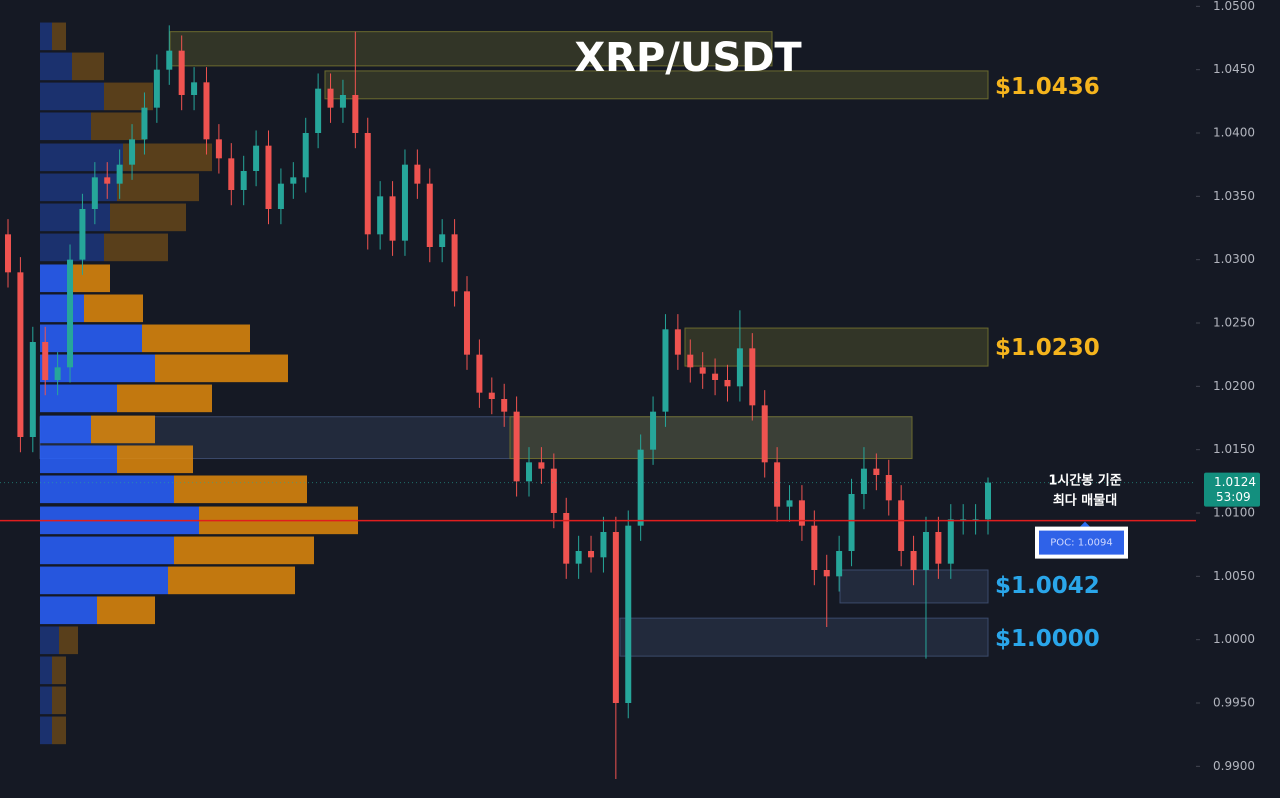 This screenshot has width=1280, height=798. What do you see at coordinates (1234, 196) in the screenshot?
I see `y-tick-label: 1.0350` at bounding box center [1234, 196].